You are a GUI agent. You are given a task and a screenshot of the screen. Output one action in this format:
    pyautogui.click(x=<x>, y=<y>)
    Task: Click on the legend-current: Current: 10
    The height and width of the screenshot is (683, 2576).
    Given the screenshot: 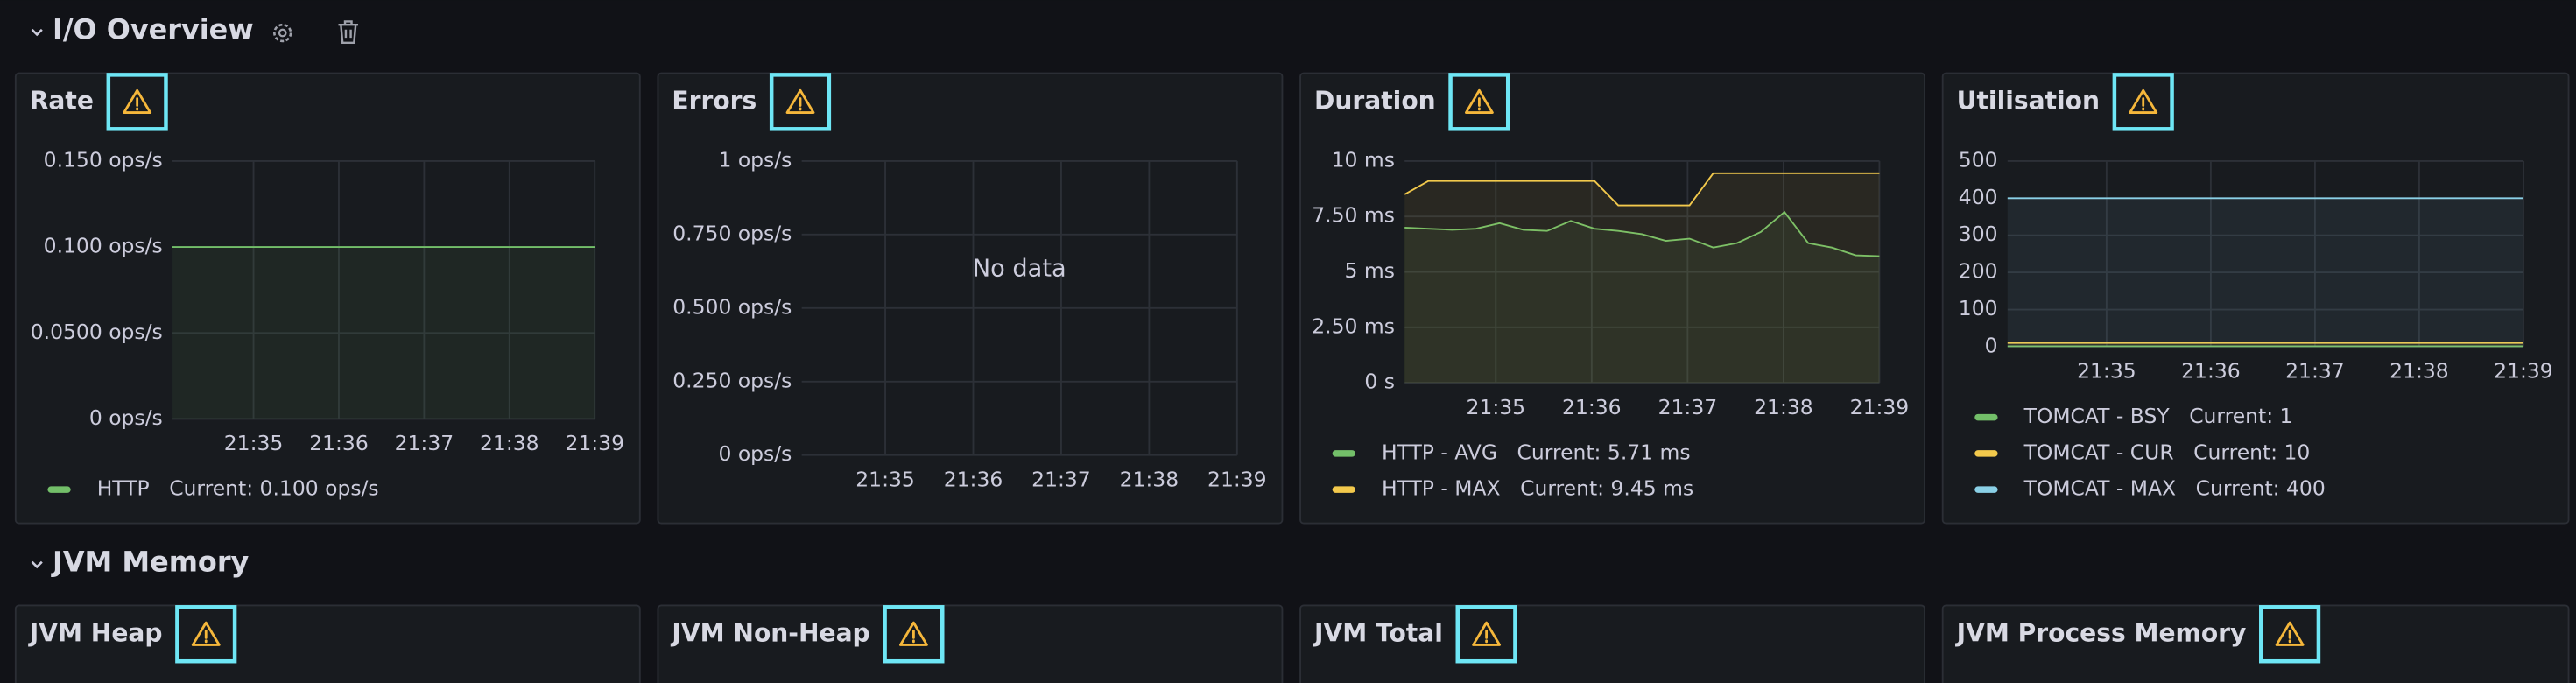 What is the action you would take?
    pyautogui.click(x=2251, y=452)
    